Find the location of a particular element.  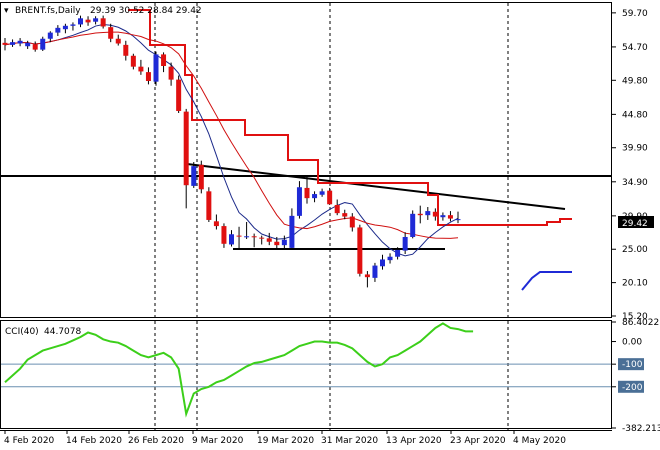

cci-tick-label: -382.213 is located at coordinates (641, 429).